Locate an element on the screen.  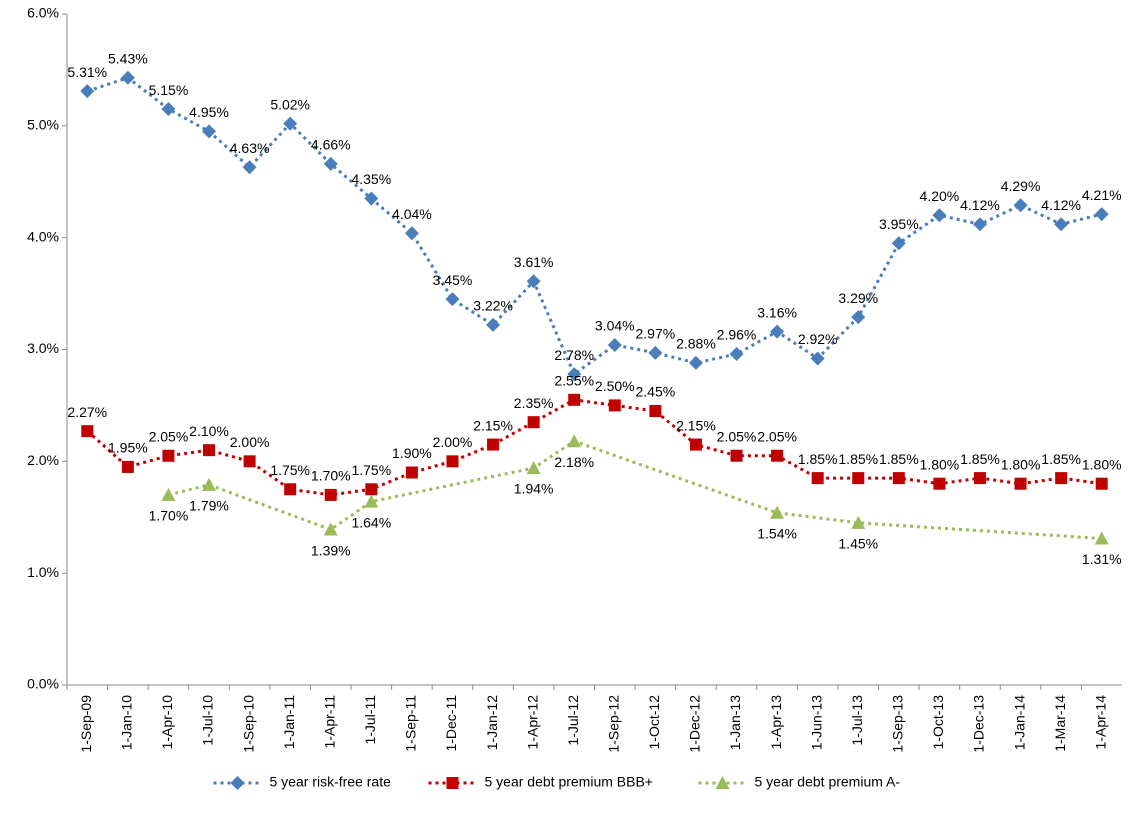
x-tick-label: 1-Dec-13 is located at coordinates (979, 724).